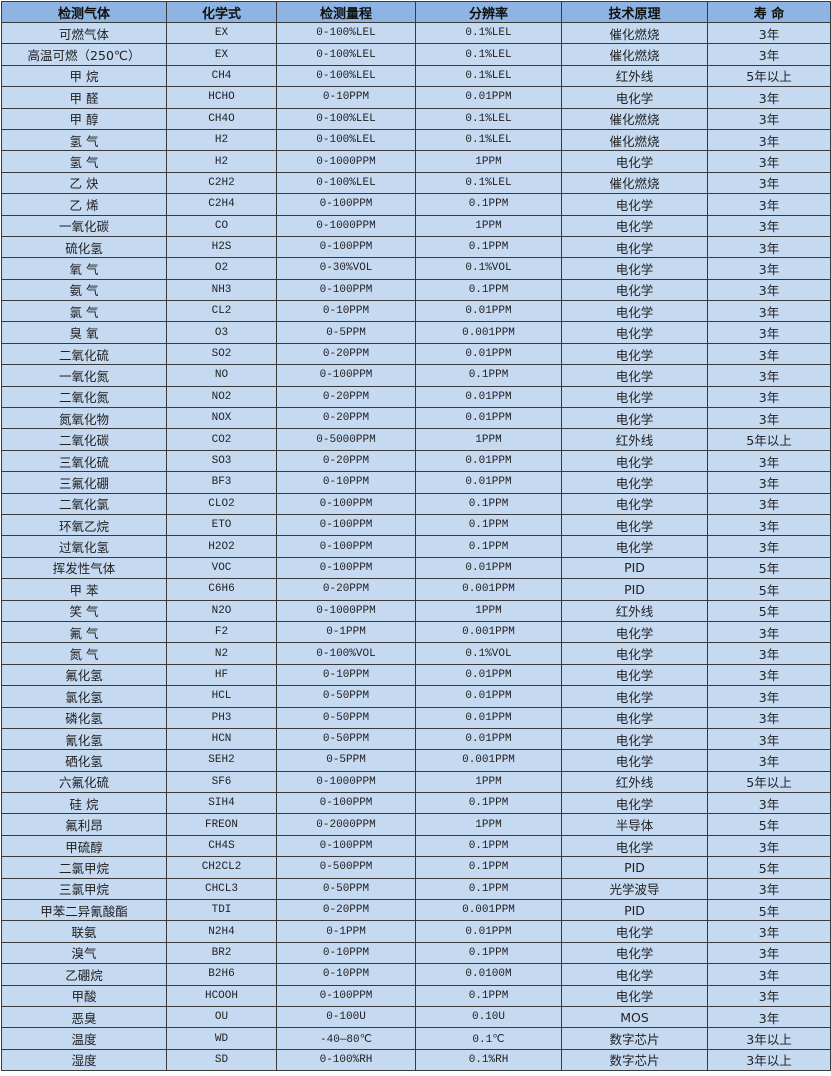 This screenshot has height=1076, width=831. What do you see at coordinates (221, 118) in the screenshot?
I see `cell-formula: CH4O` at bounding box center [221, 118].